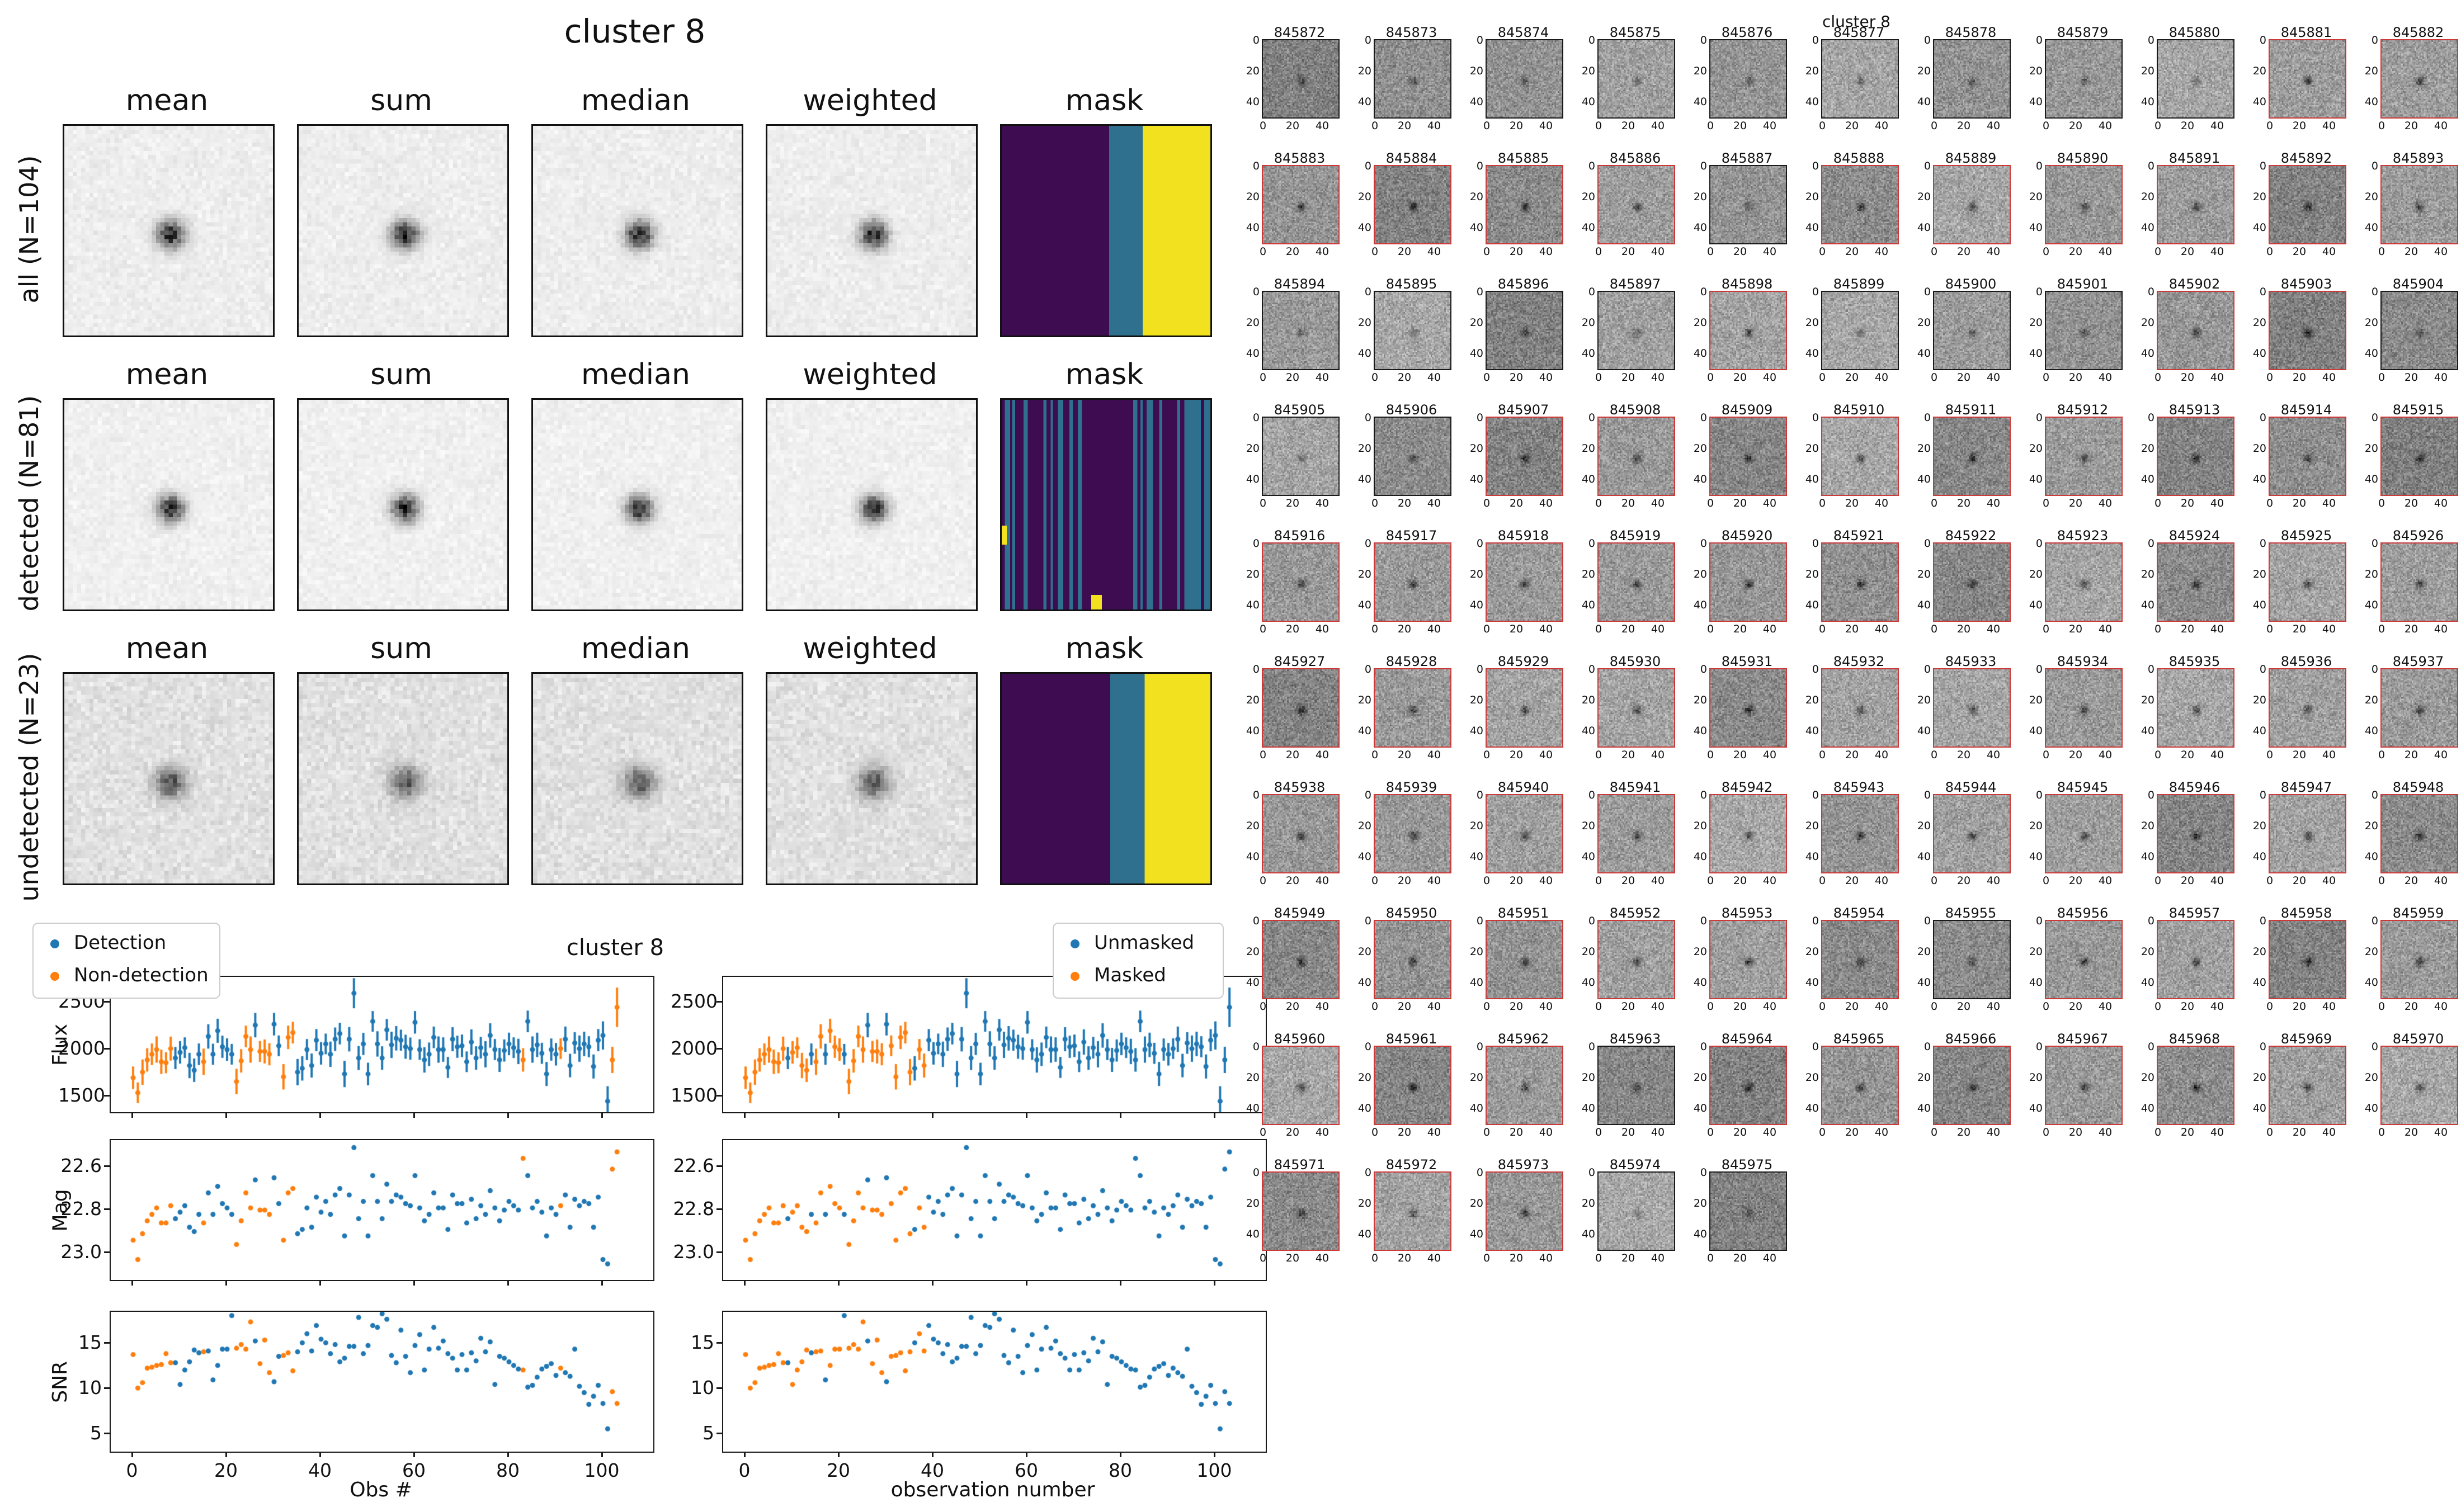 The image size is (2461, 1512). What do you see at coordinates (1747, 32) in the screenshot?
I see `stamp-id: 845876` at bounding box center [1747, 32].